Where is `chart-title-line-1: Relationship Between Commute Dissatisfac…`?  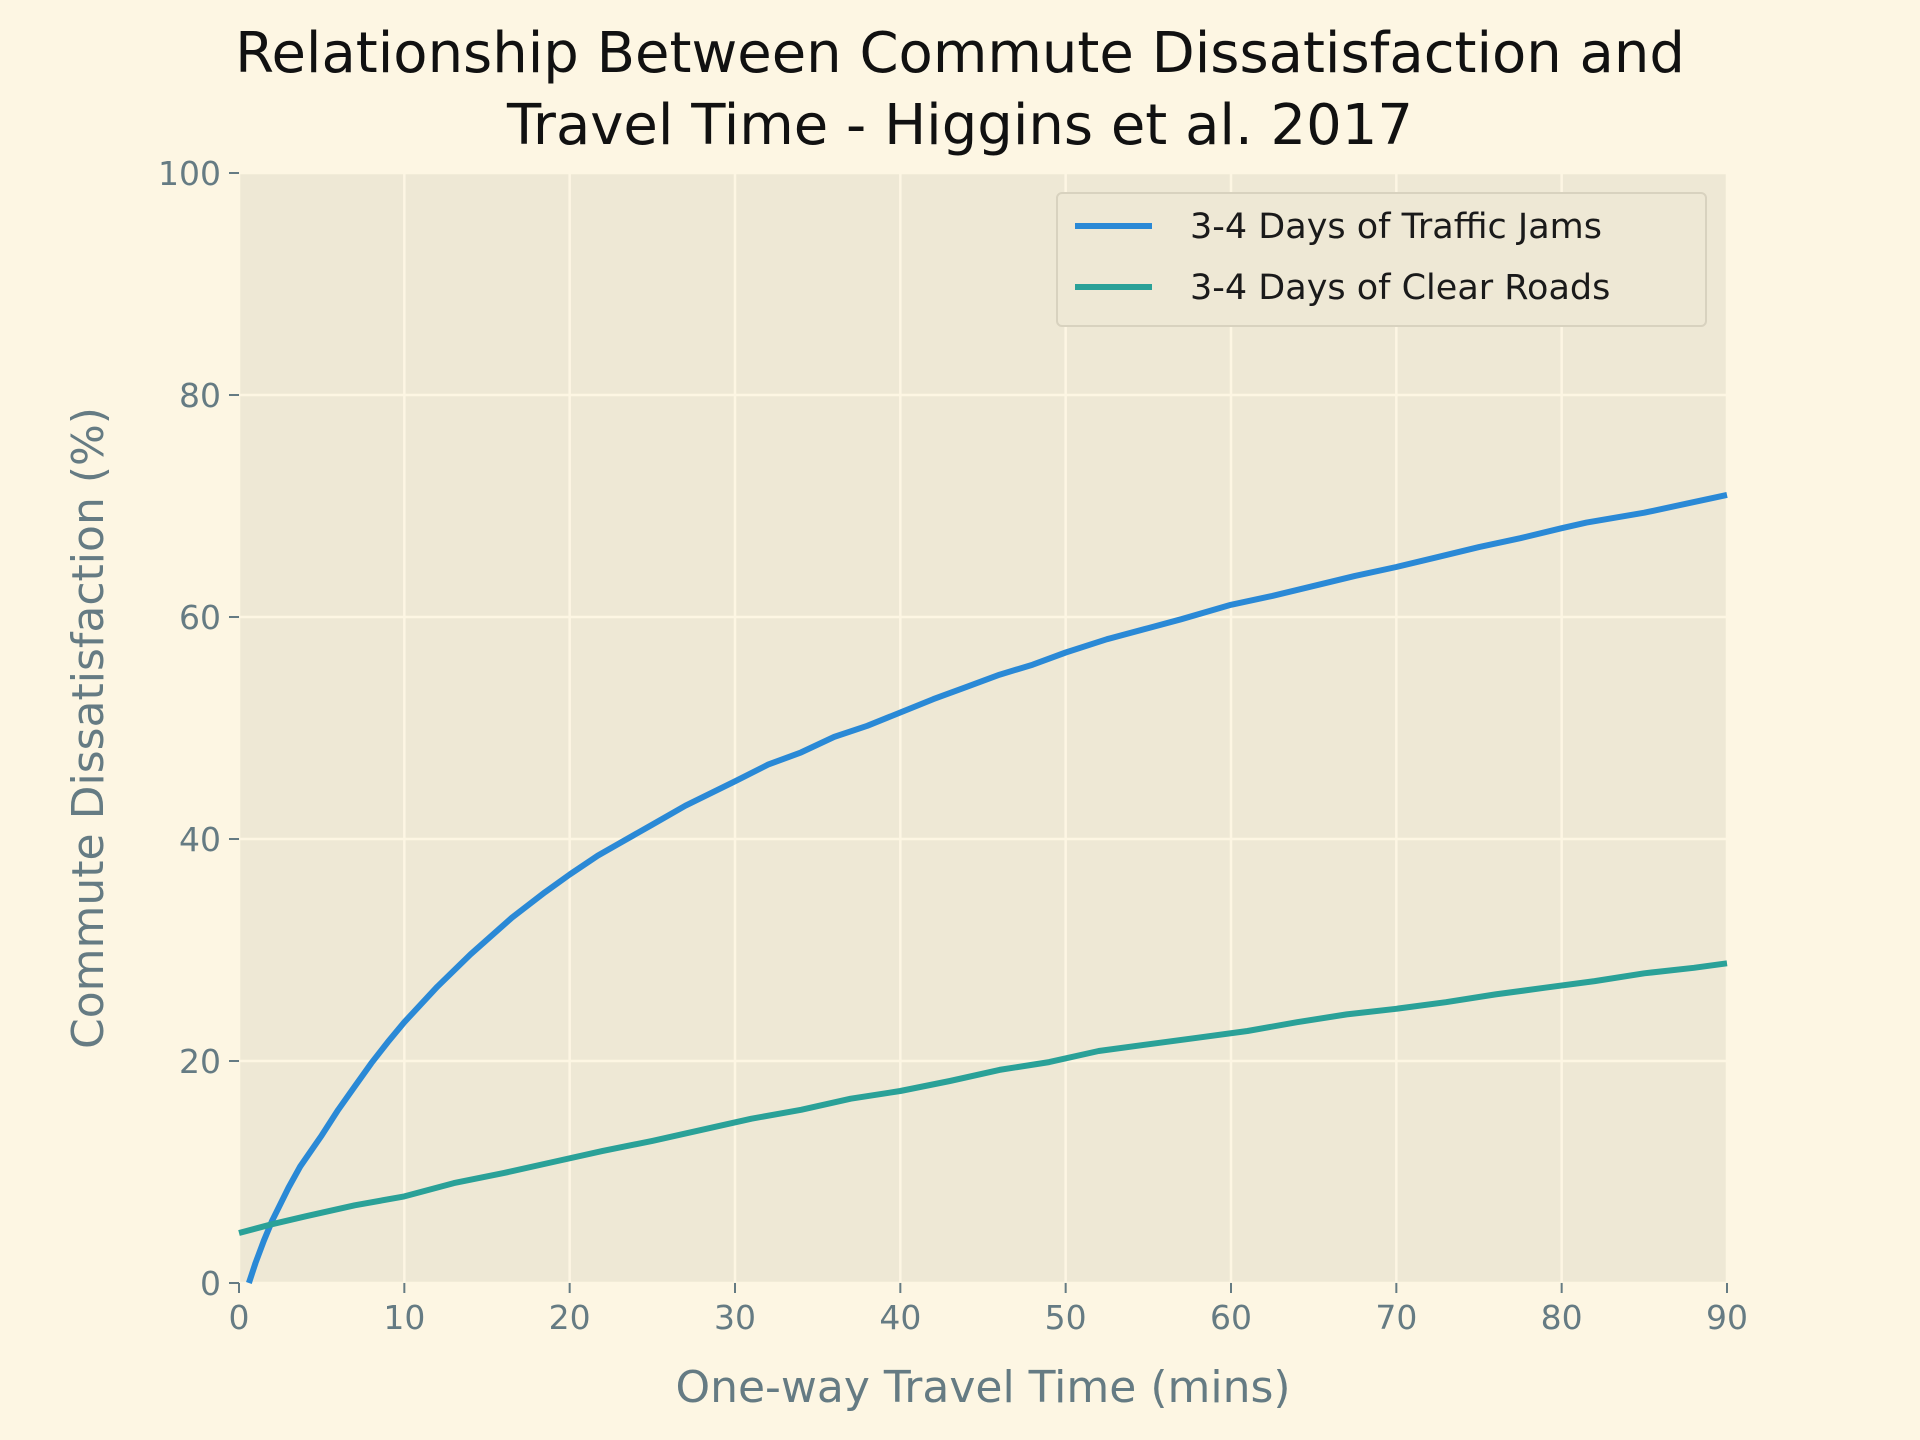 chart-title-line-1: Relationship Between Commute Dissatisfac… is located at coordinates (960, 53).